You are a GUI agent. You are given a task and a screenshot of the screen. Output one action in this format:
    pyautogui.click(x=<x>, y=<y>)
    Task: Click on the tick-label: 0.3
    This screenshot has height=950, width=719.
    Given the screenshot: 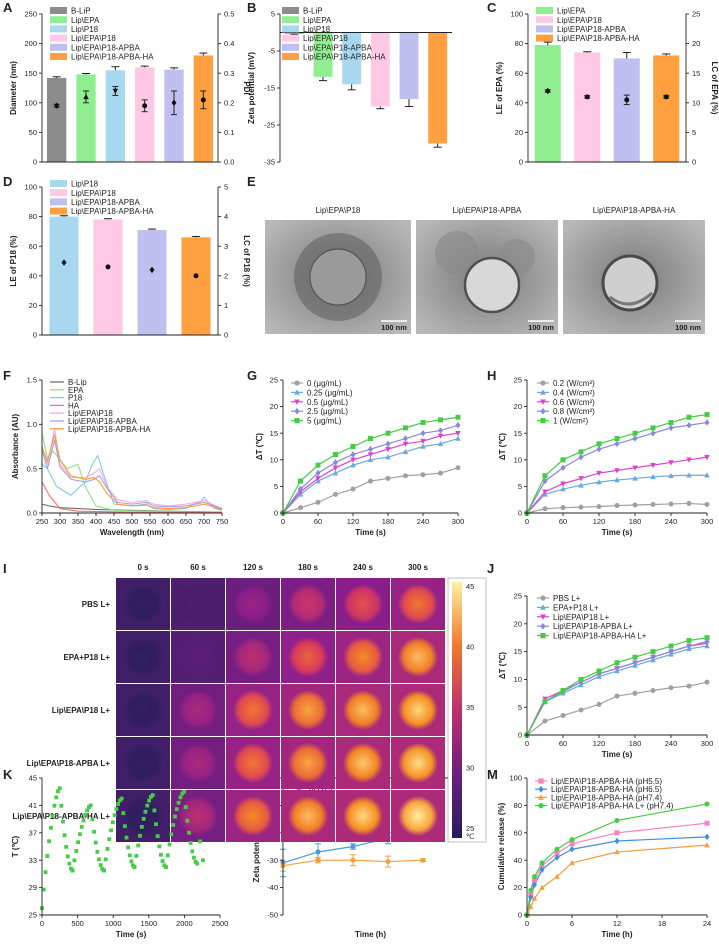 What is the action you would take?
    pyautogui.click(x=229, y=73)
    